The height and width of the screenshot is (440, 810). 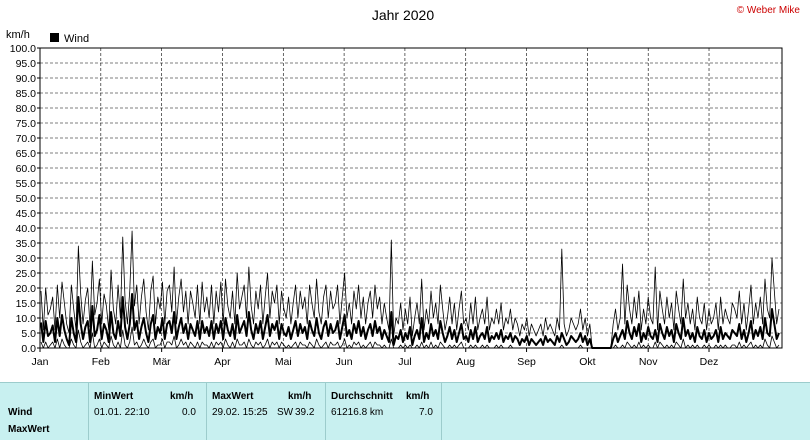 I want to click on x-tick-label: Nov, so click(x=648, y=362).